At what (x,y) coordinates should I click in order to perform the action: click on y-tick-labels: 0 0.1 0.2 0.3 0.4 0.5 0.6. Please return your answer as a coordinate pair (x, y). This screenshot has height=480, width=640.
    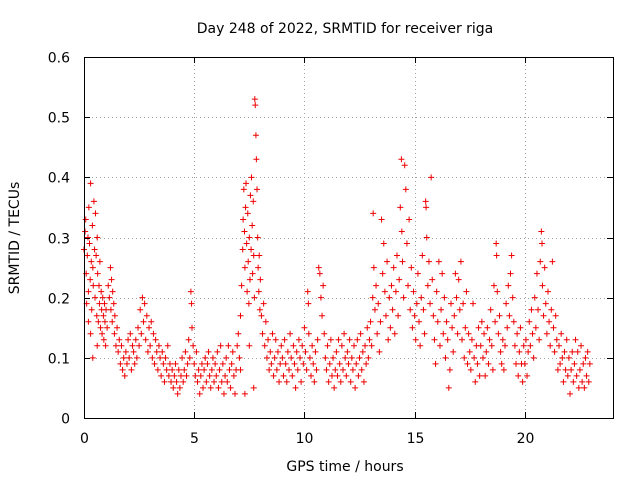
    Looking at the image, I should click on (59, 239).